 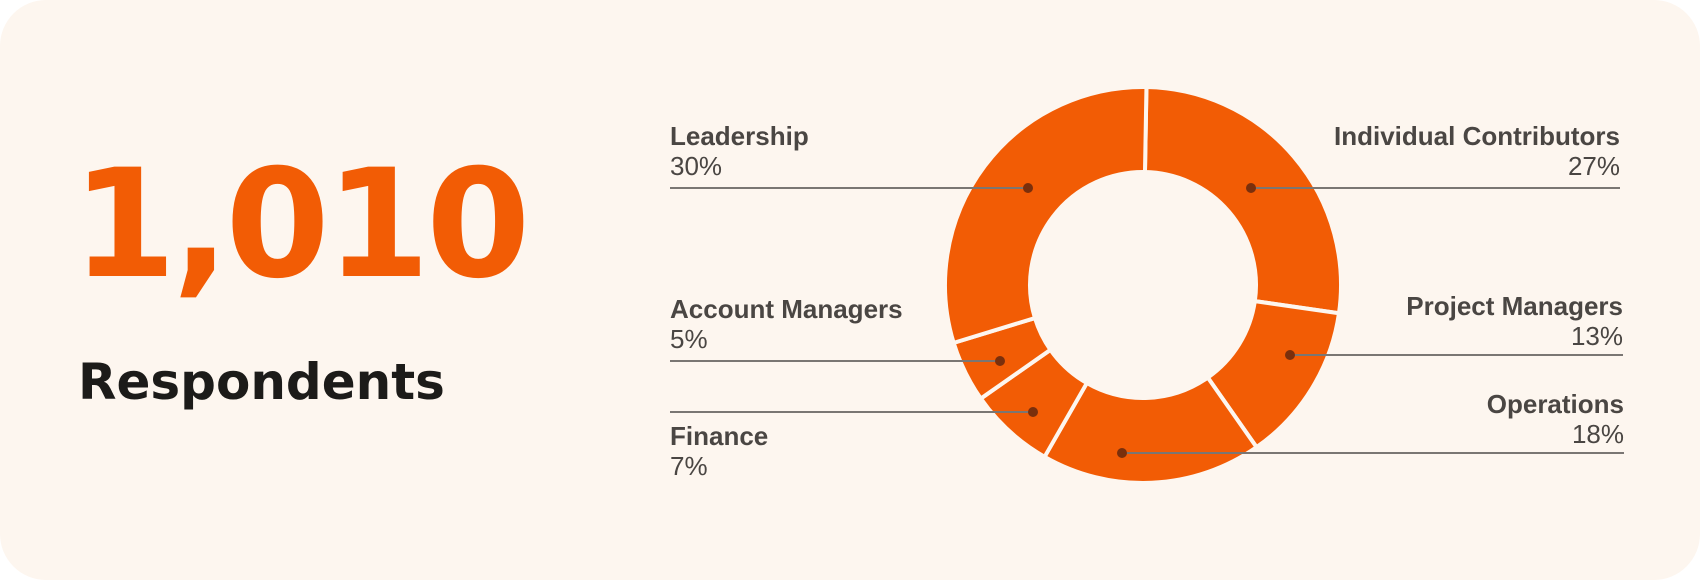 What do you see at coordinates (1000, 361) in the screenshot?
I see `leader-dot-account-managers` at bounding box center [1000, 361].